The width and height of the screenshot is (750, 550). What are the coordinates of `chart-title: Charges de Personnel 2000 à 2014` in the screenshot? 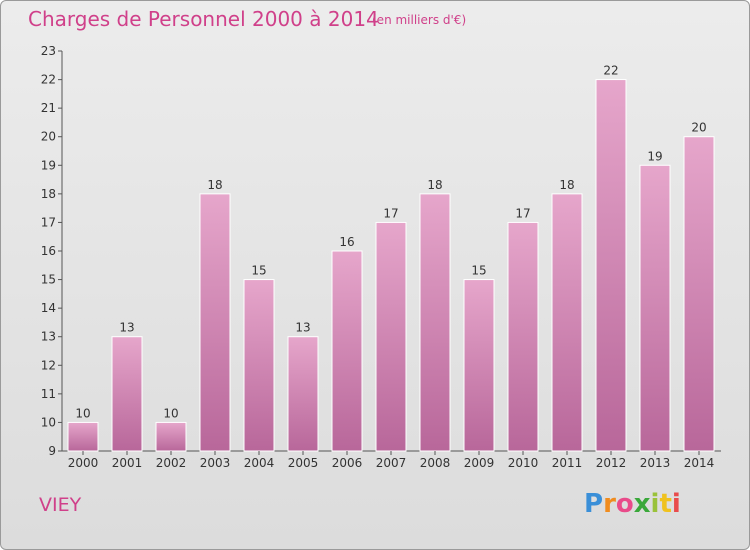 It's located at (203, 19).